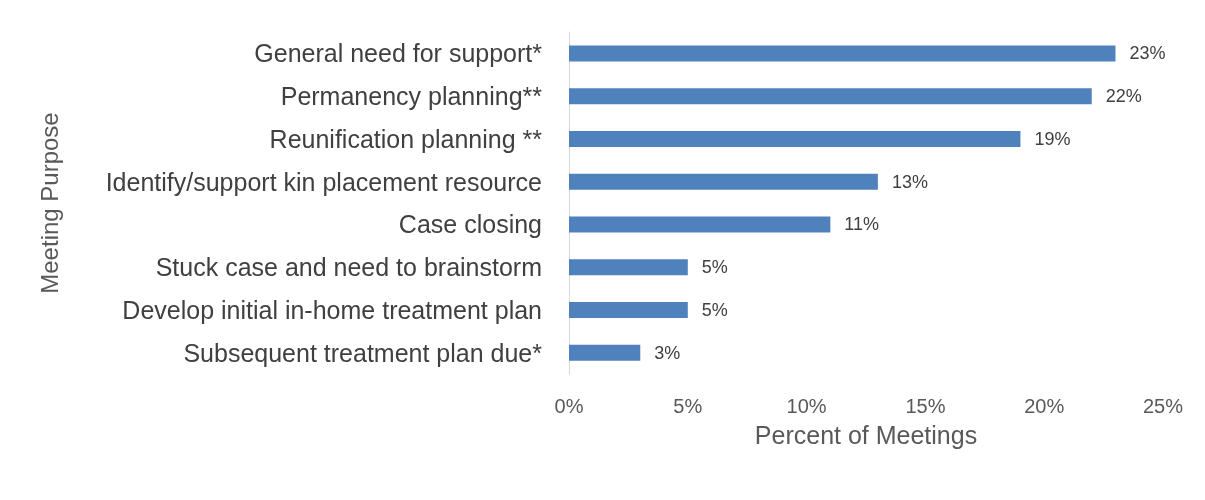 The image size is (1205, 500). What do you see at coordinates (909, 181) in the screenshot?
I see `data-label: 13%` at bounding box center [909, 181].